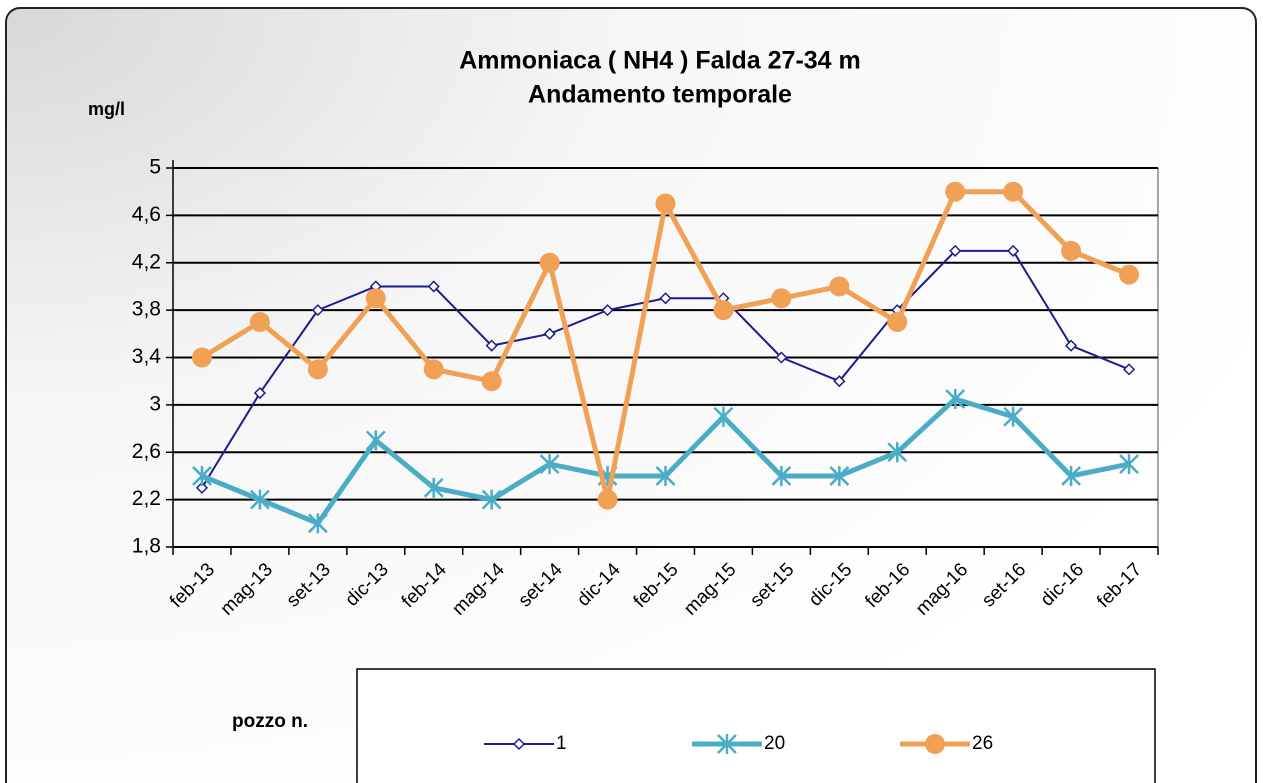 The image size is (1263, 783). Describe the element at coordinates (106, 109) in the screenshot. I see `y-axis-label: mg/l` at that location.